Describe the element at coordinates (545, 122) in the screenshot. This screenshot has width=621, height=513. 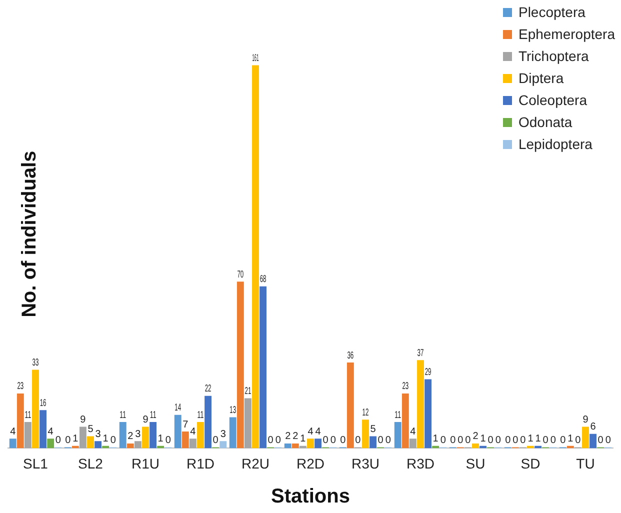
I see `legend-label: Odonata` at that location.